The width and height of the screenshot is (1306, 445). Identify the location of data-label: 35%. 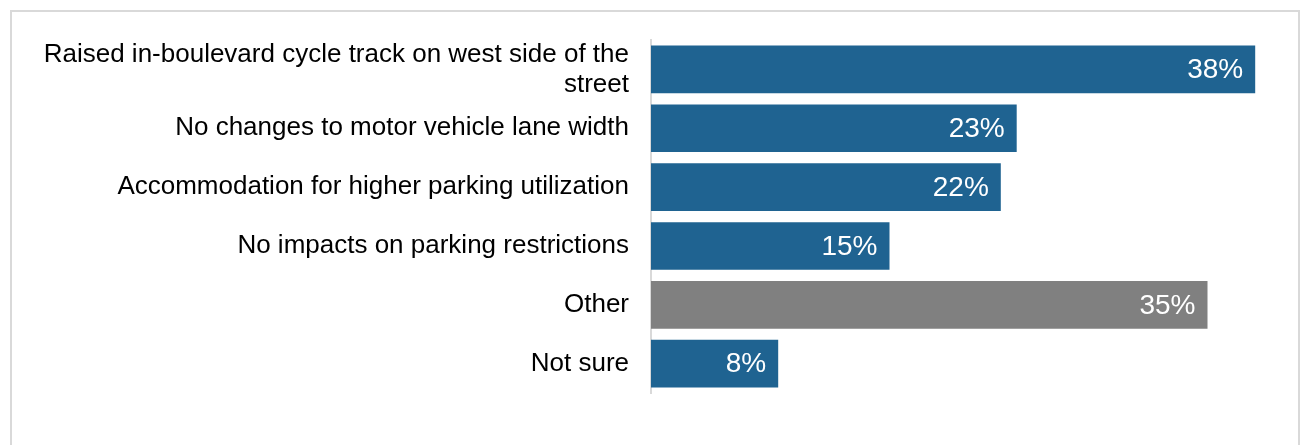
(1167, 304).